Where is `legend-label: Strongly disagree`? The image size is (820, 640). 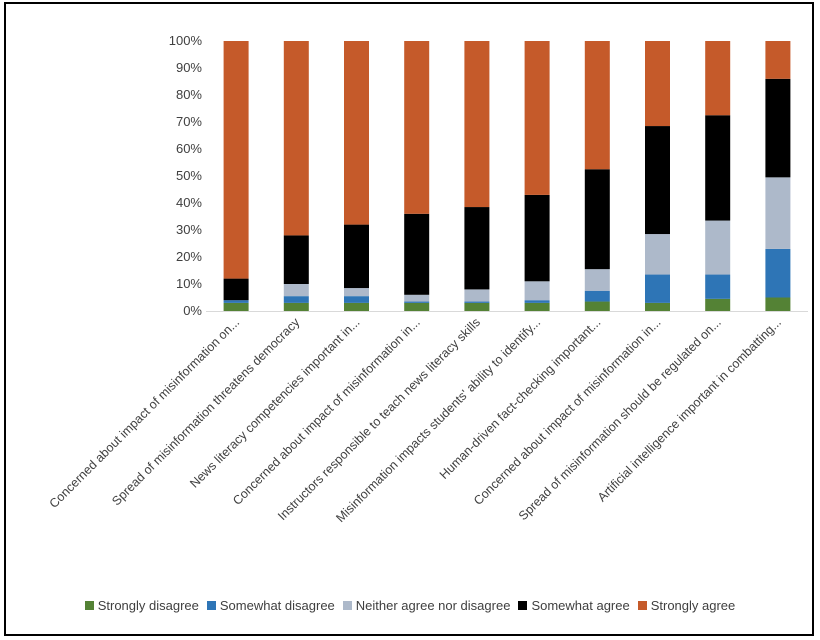 legend-label: Strongly disagree is located at coordinates (148, 605).